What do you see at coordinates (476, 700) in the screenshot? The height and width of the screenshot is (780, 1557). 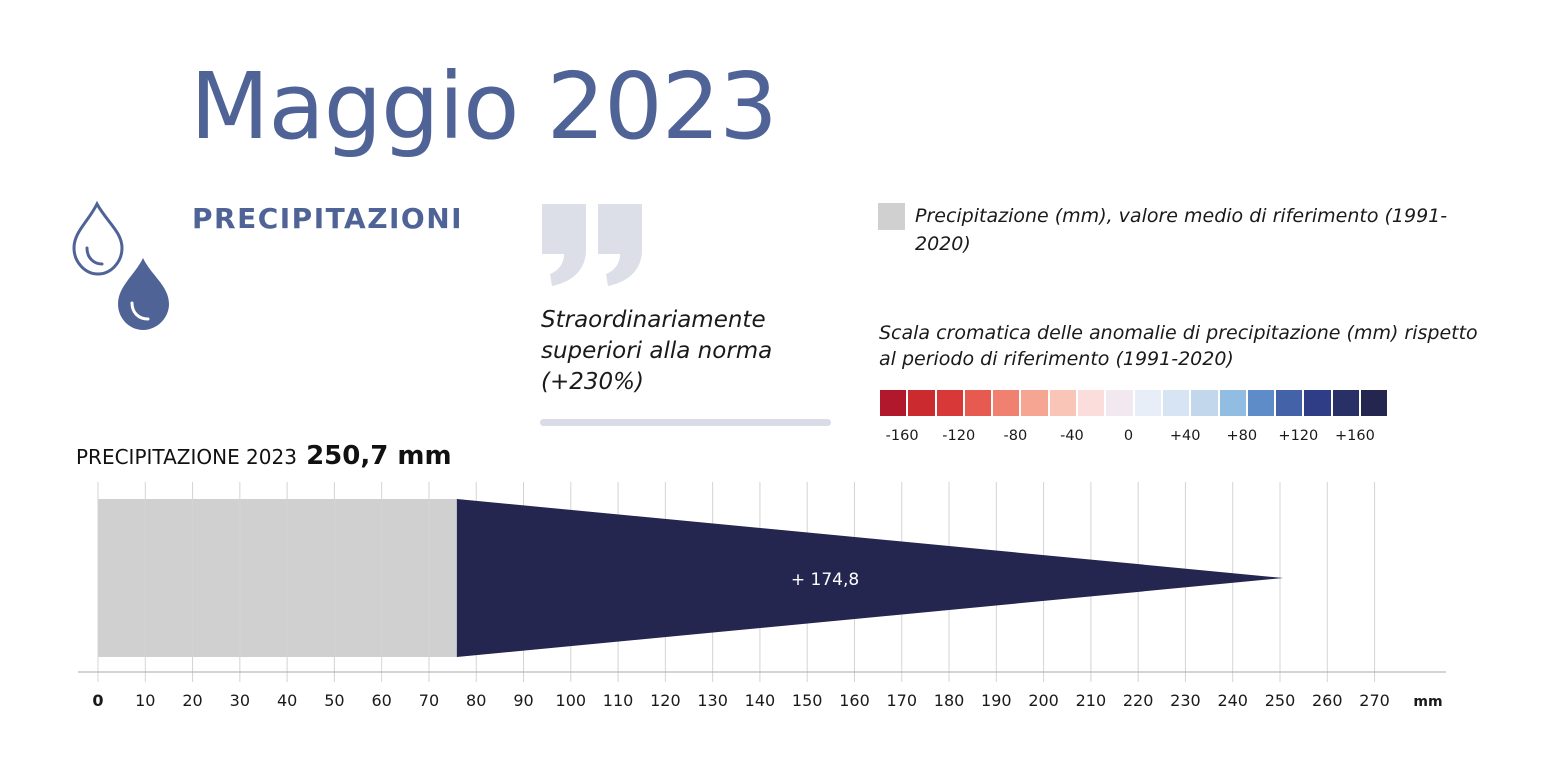 I see `x-tick-label: 80` at bounding box center [476, 700].